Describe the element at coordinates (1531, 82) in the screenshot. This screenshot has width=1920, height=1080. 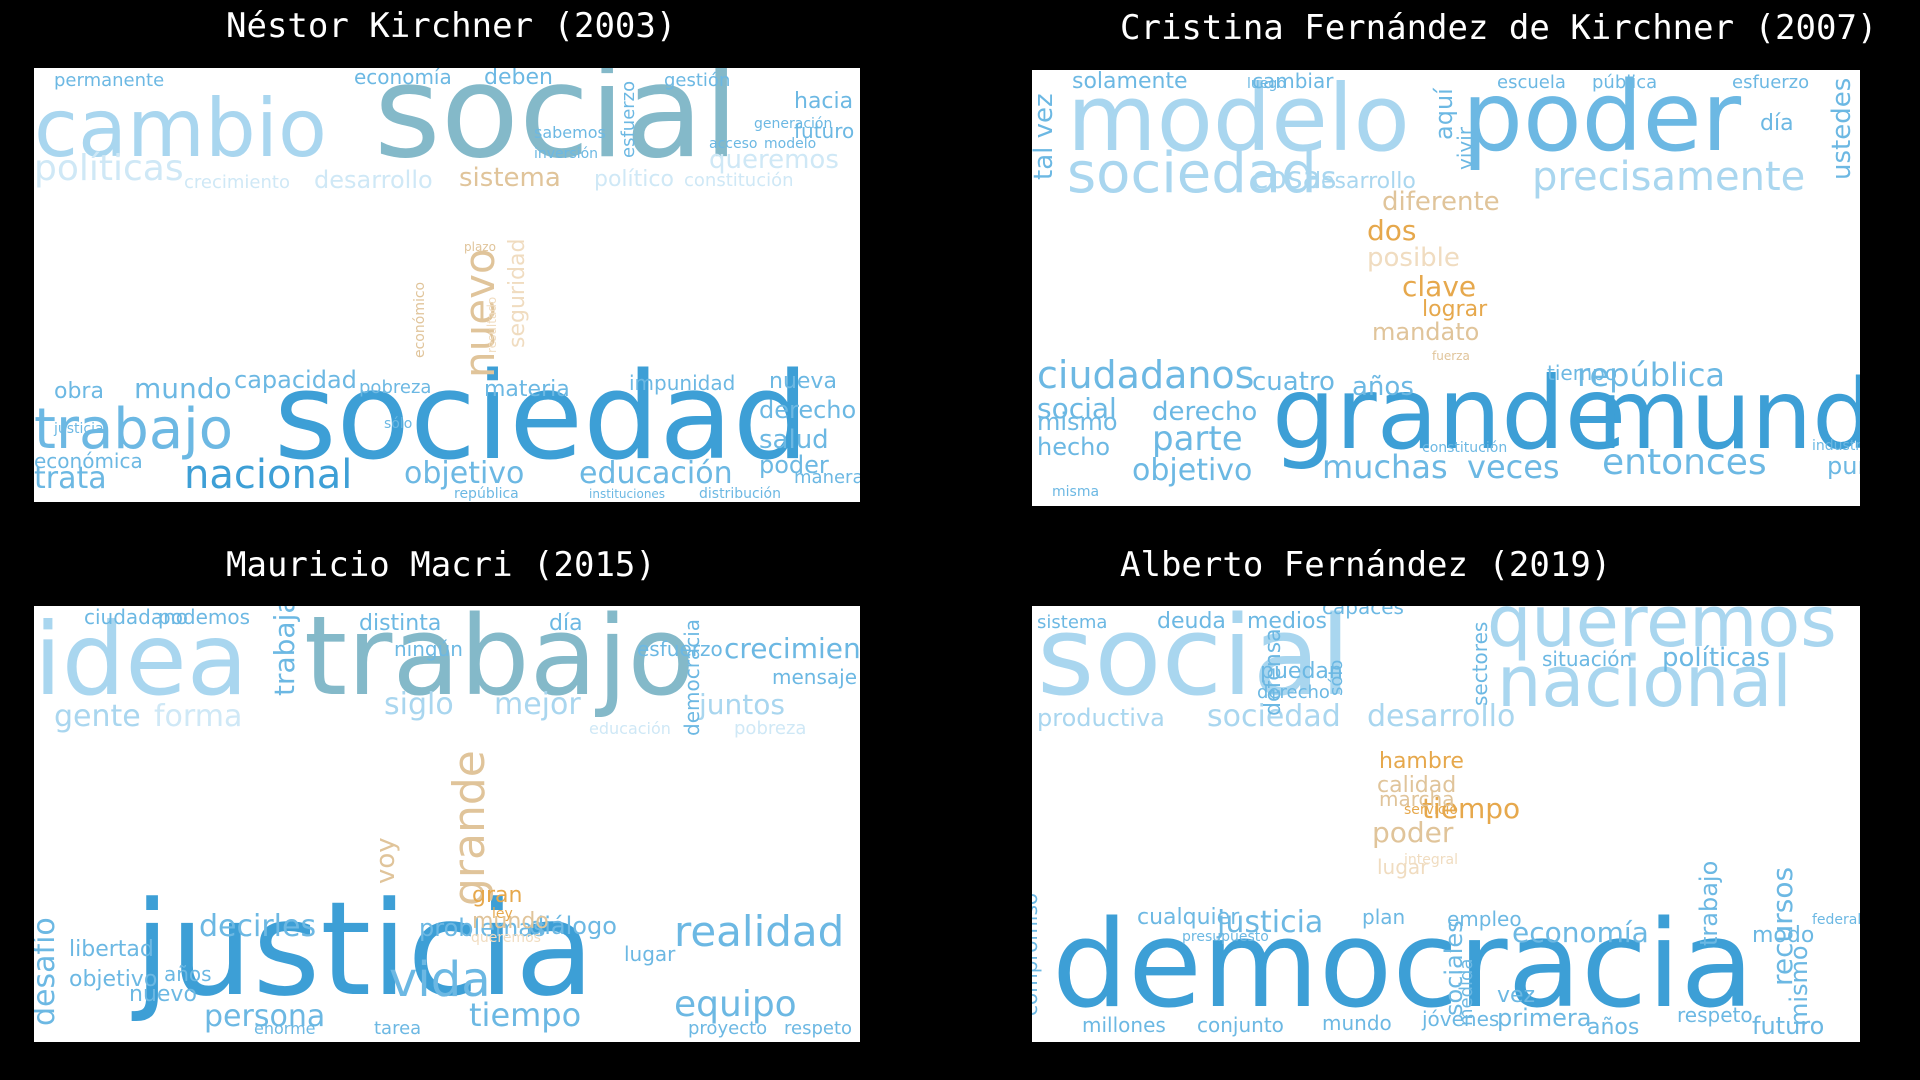
I see `cloud-word: escuela` at that location.